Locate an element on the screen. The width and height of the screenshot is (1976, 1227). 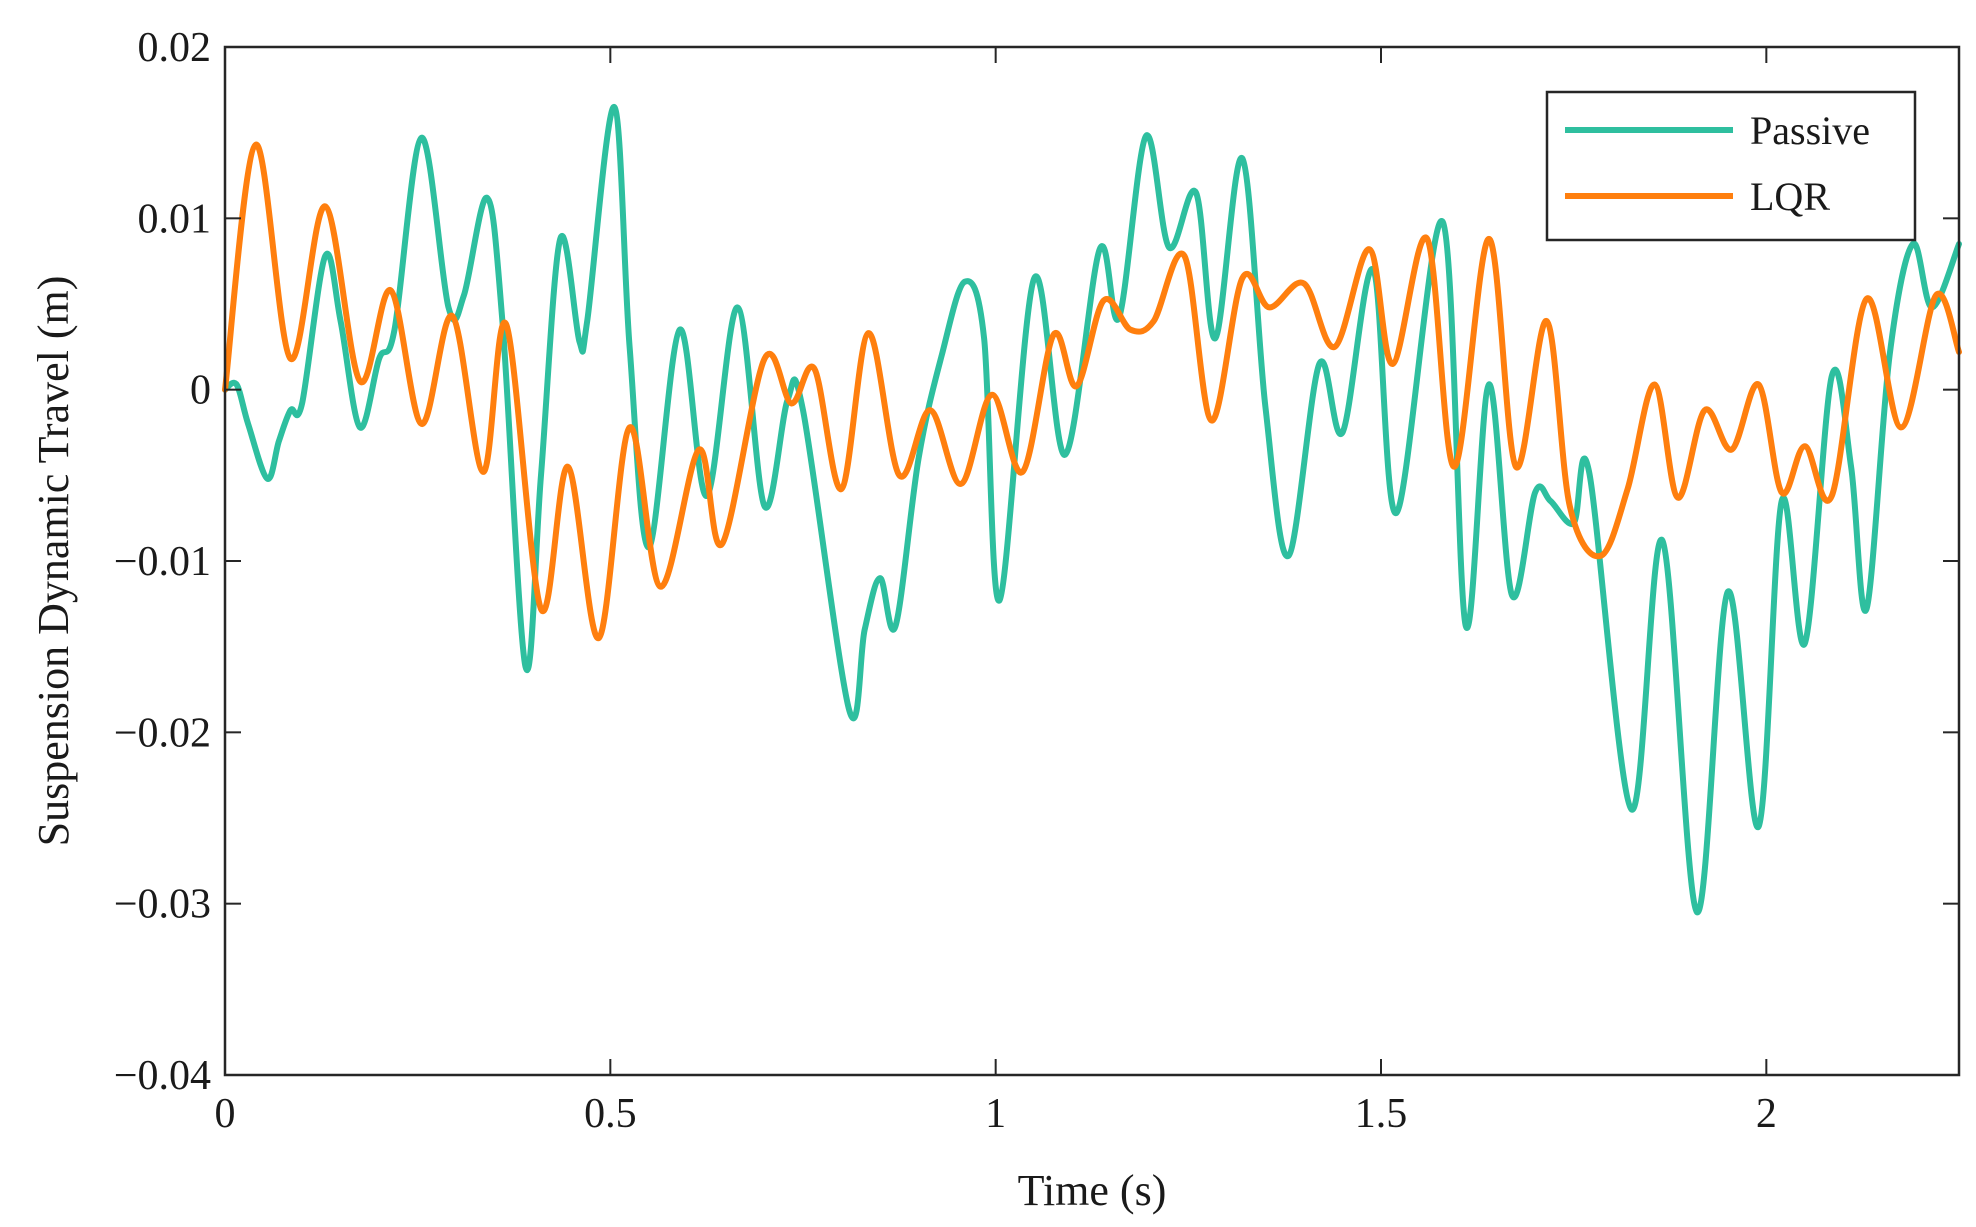
y-tick-label: −0.01 is located at coordinates (162, 562).